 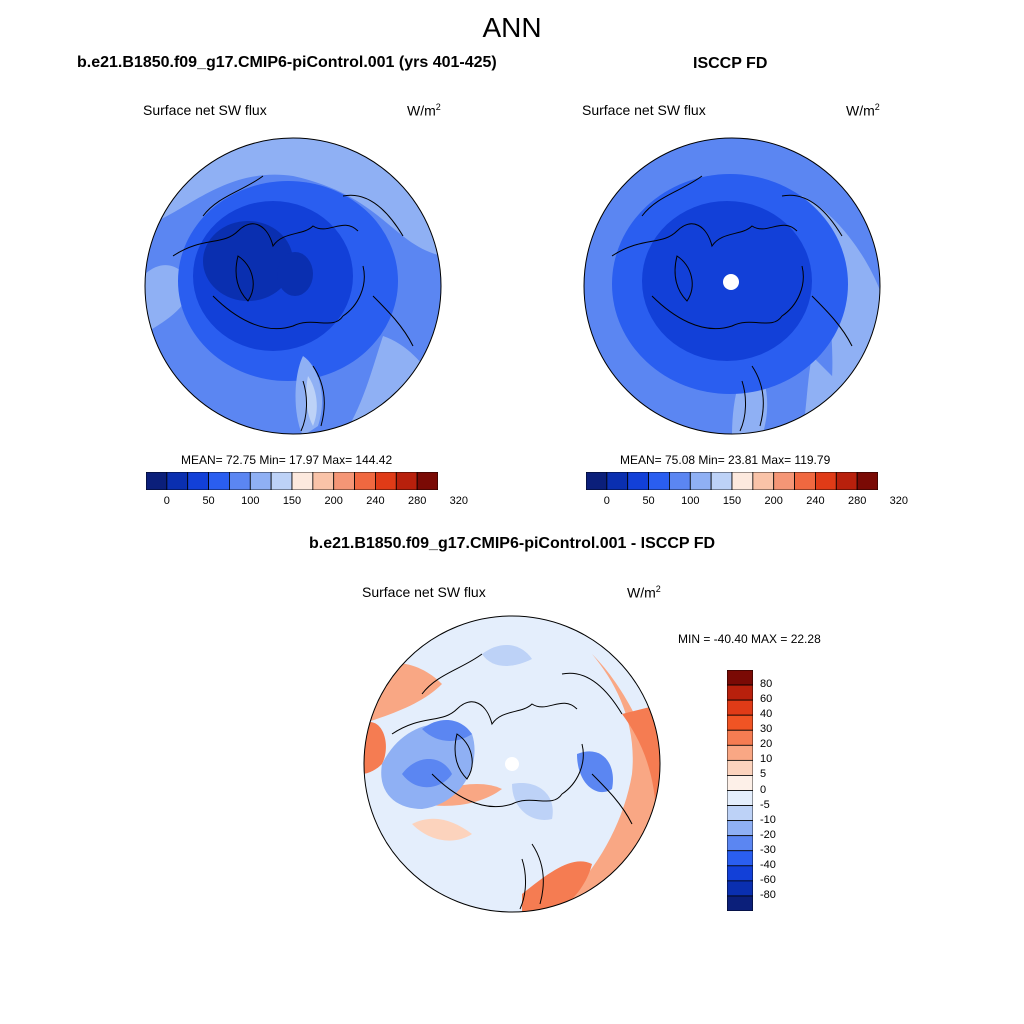 What do you see at coordinates (512, 27) in the screenshot?
I see `figure-title: ANN` at bounding box center [512, 27].